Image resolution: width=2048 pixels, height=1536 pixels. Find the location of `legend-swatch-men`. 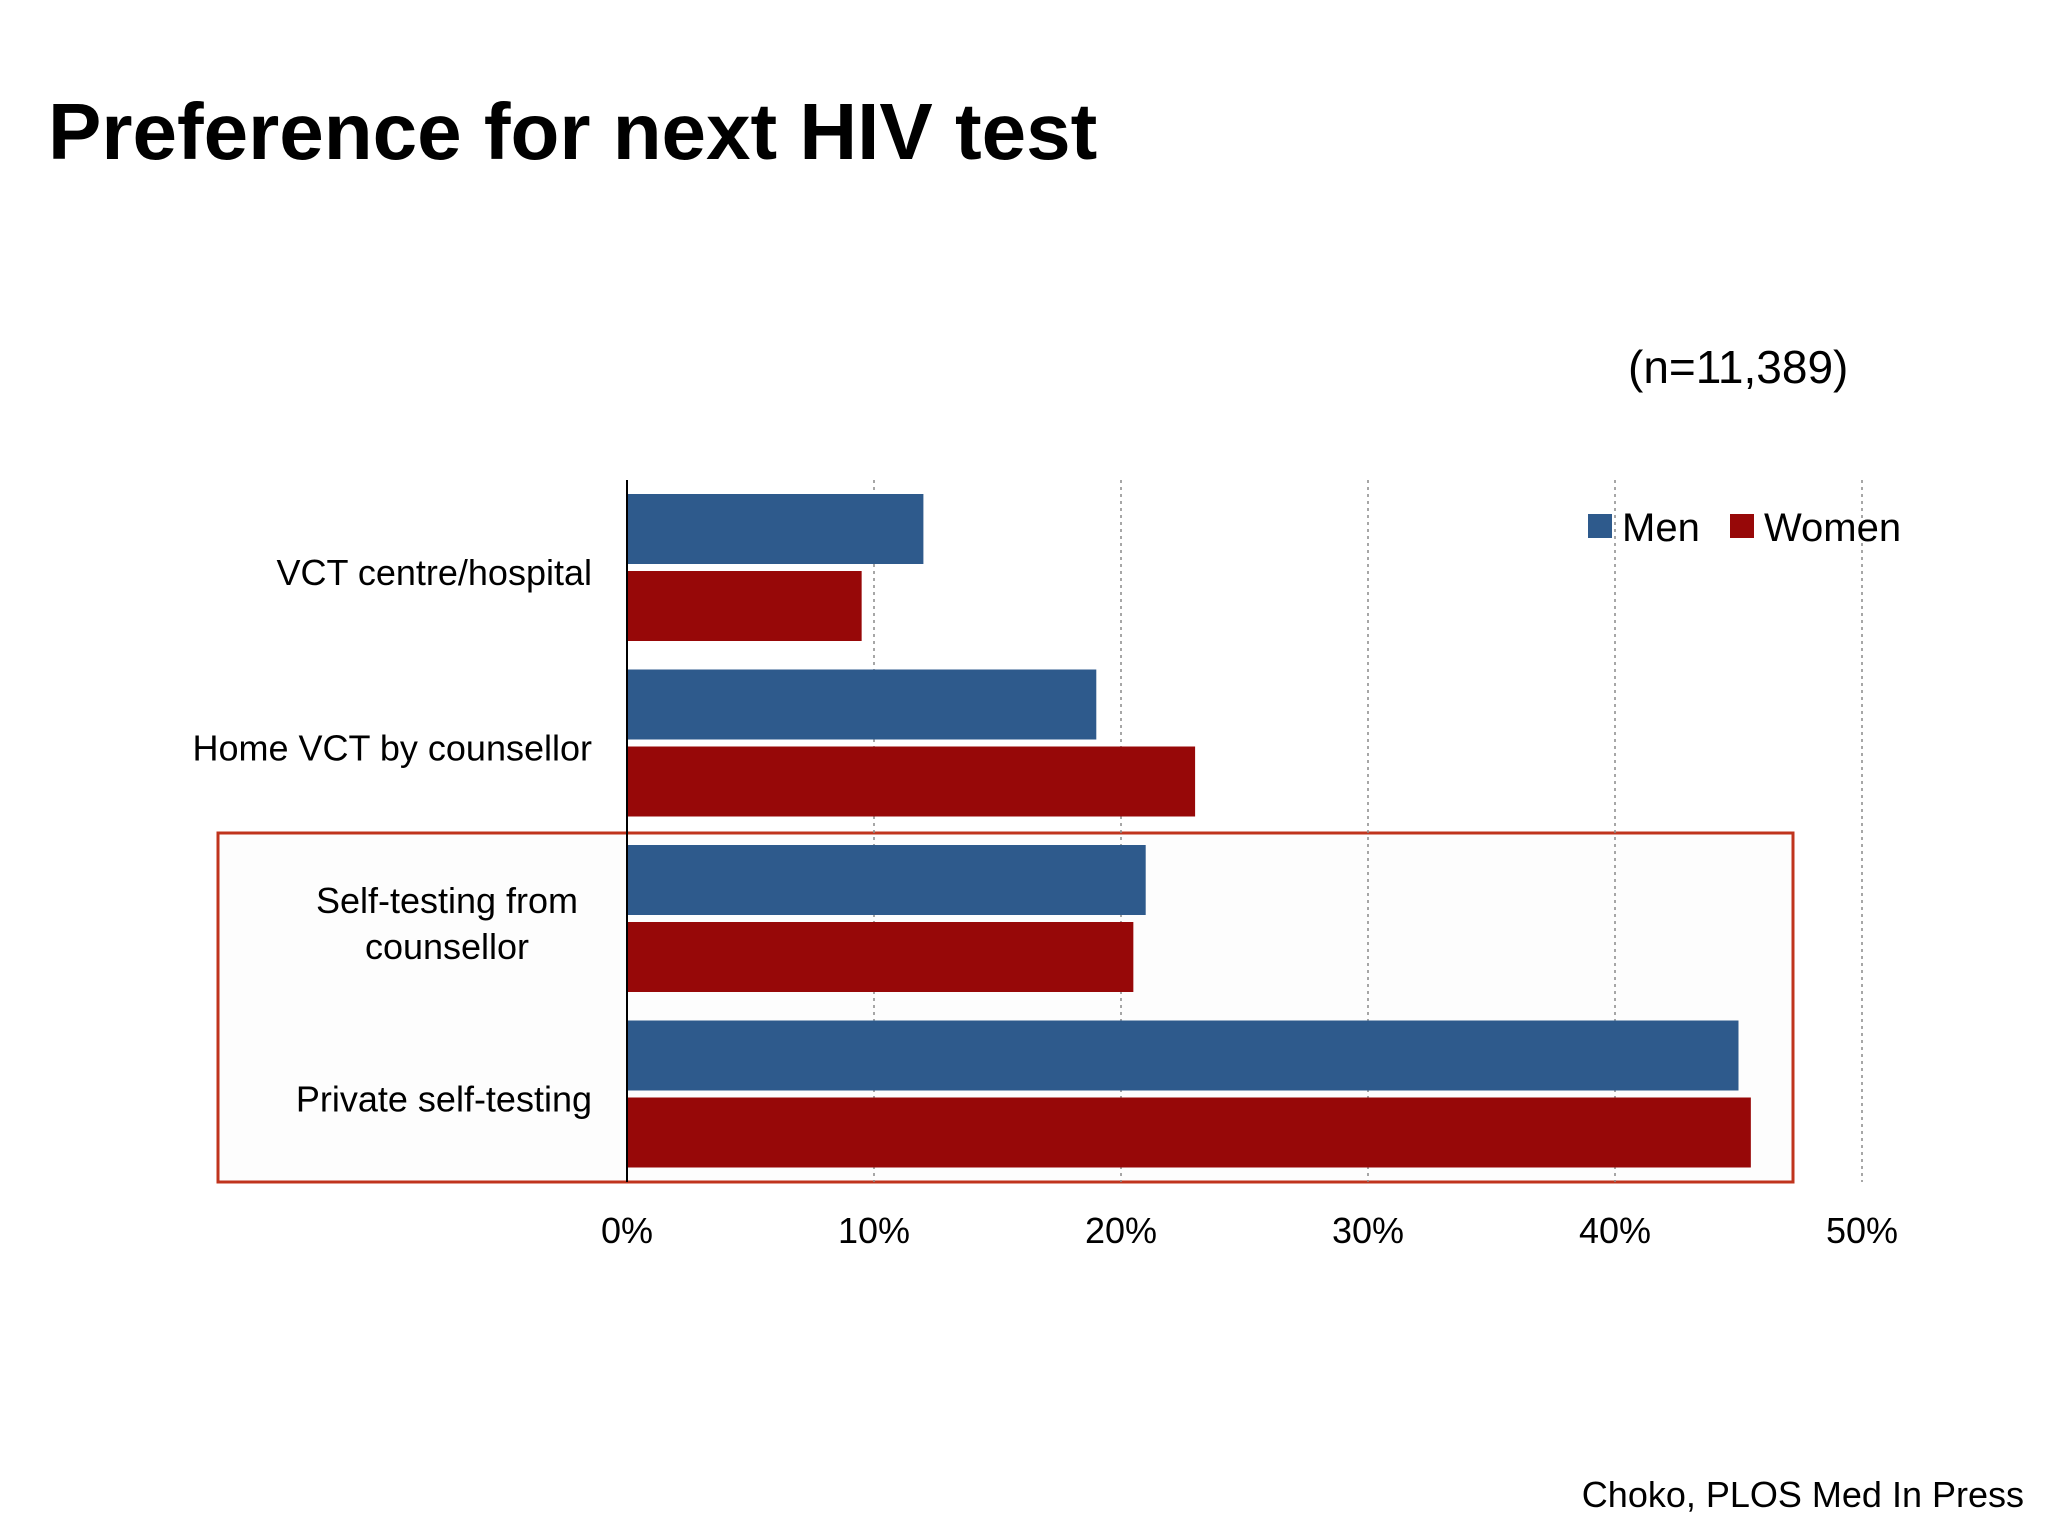

legend-swatch-men is located at coordinates (1600, 526).